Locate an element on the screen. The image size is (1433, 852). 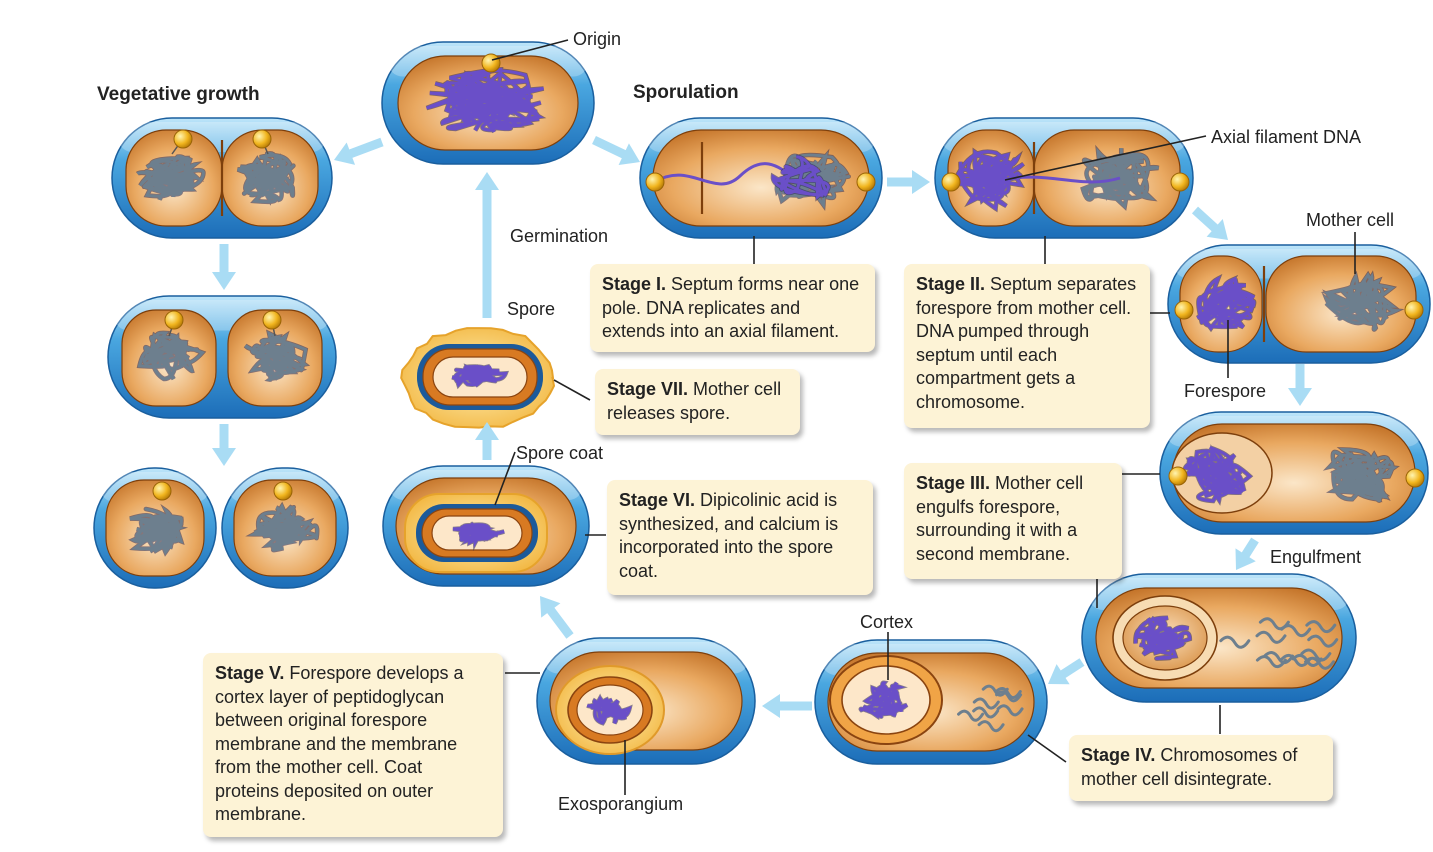
exosporangium-cell is located at coordinates (646, 701).